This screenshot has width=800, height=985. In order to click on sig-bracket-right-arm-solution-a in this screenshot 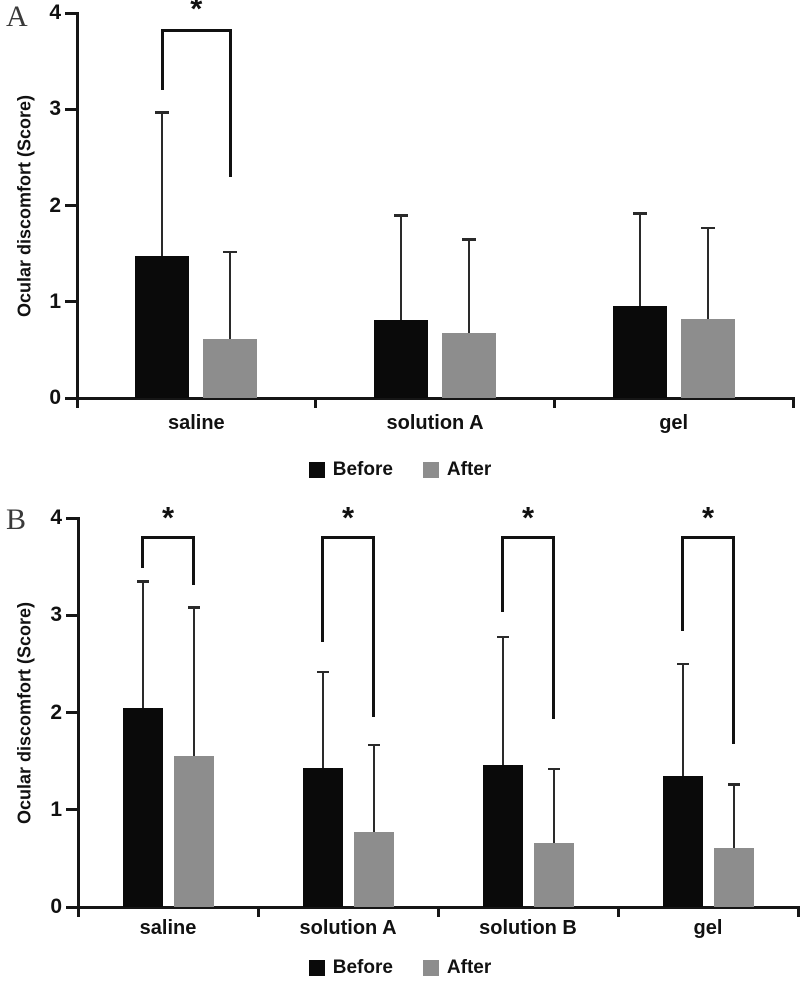, I will do `click(373, 627)`.